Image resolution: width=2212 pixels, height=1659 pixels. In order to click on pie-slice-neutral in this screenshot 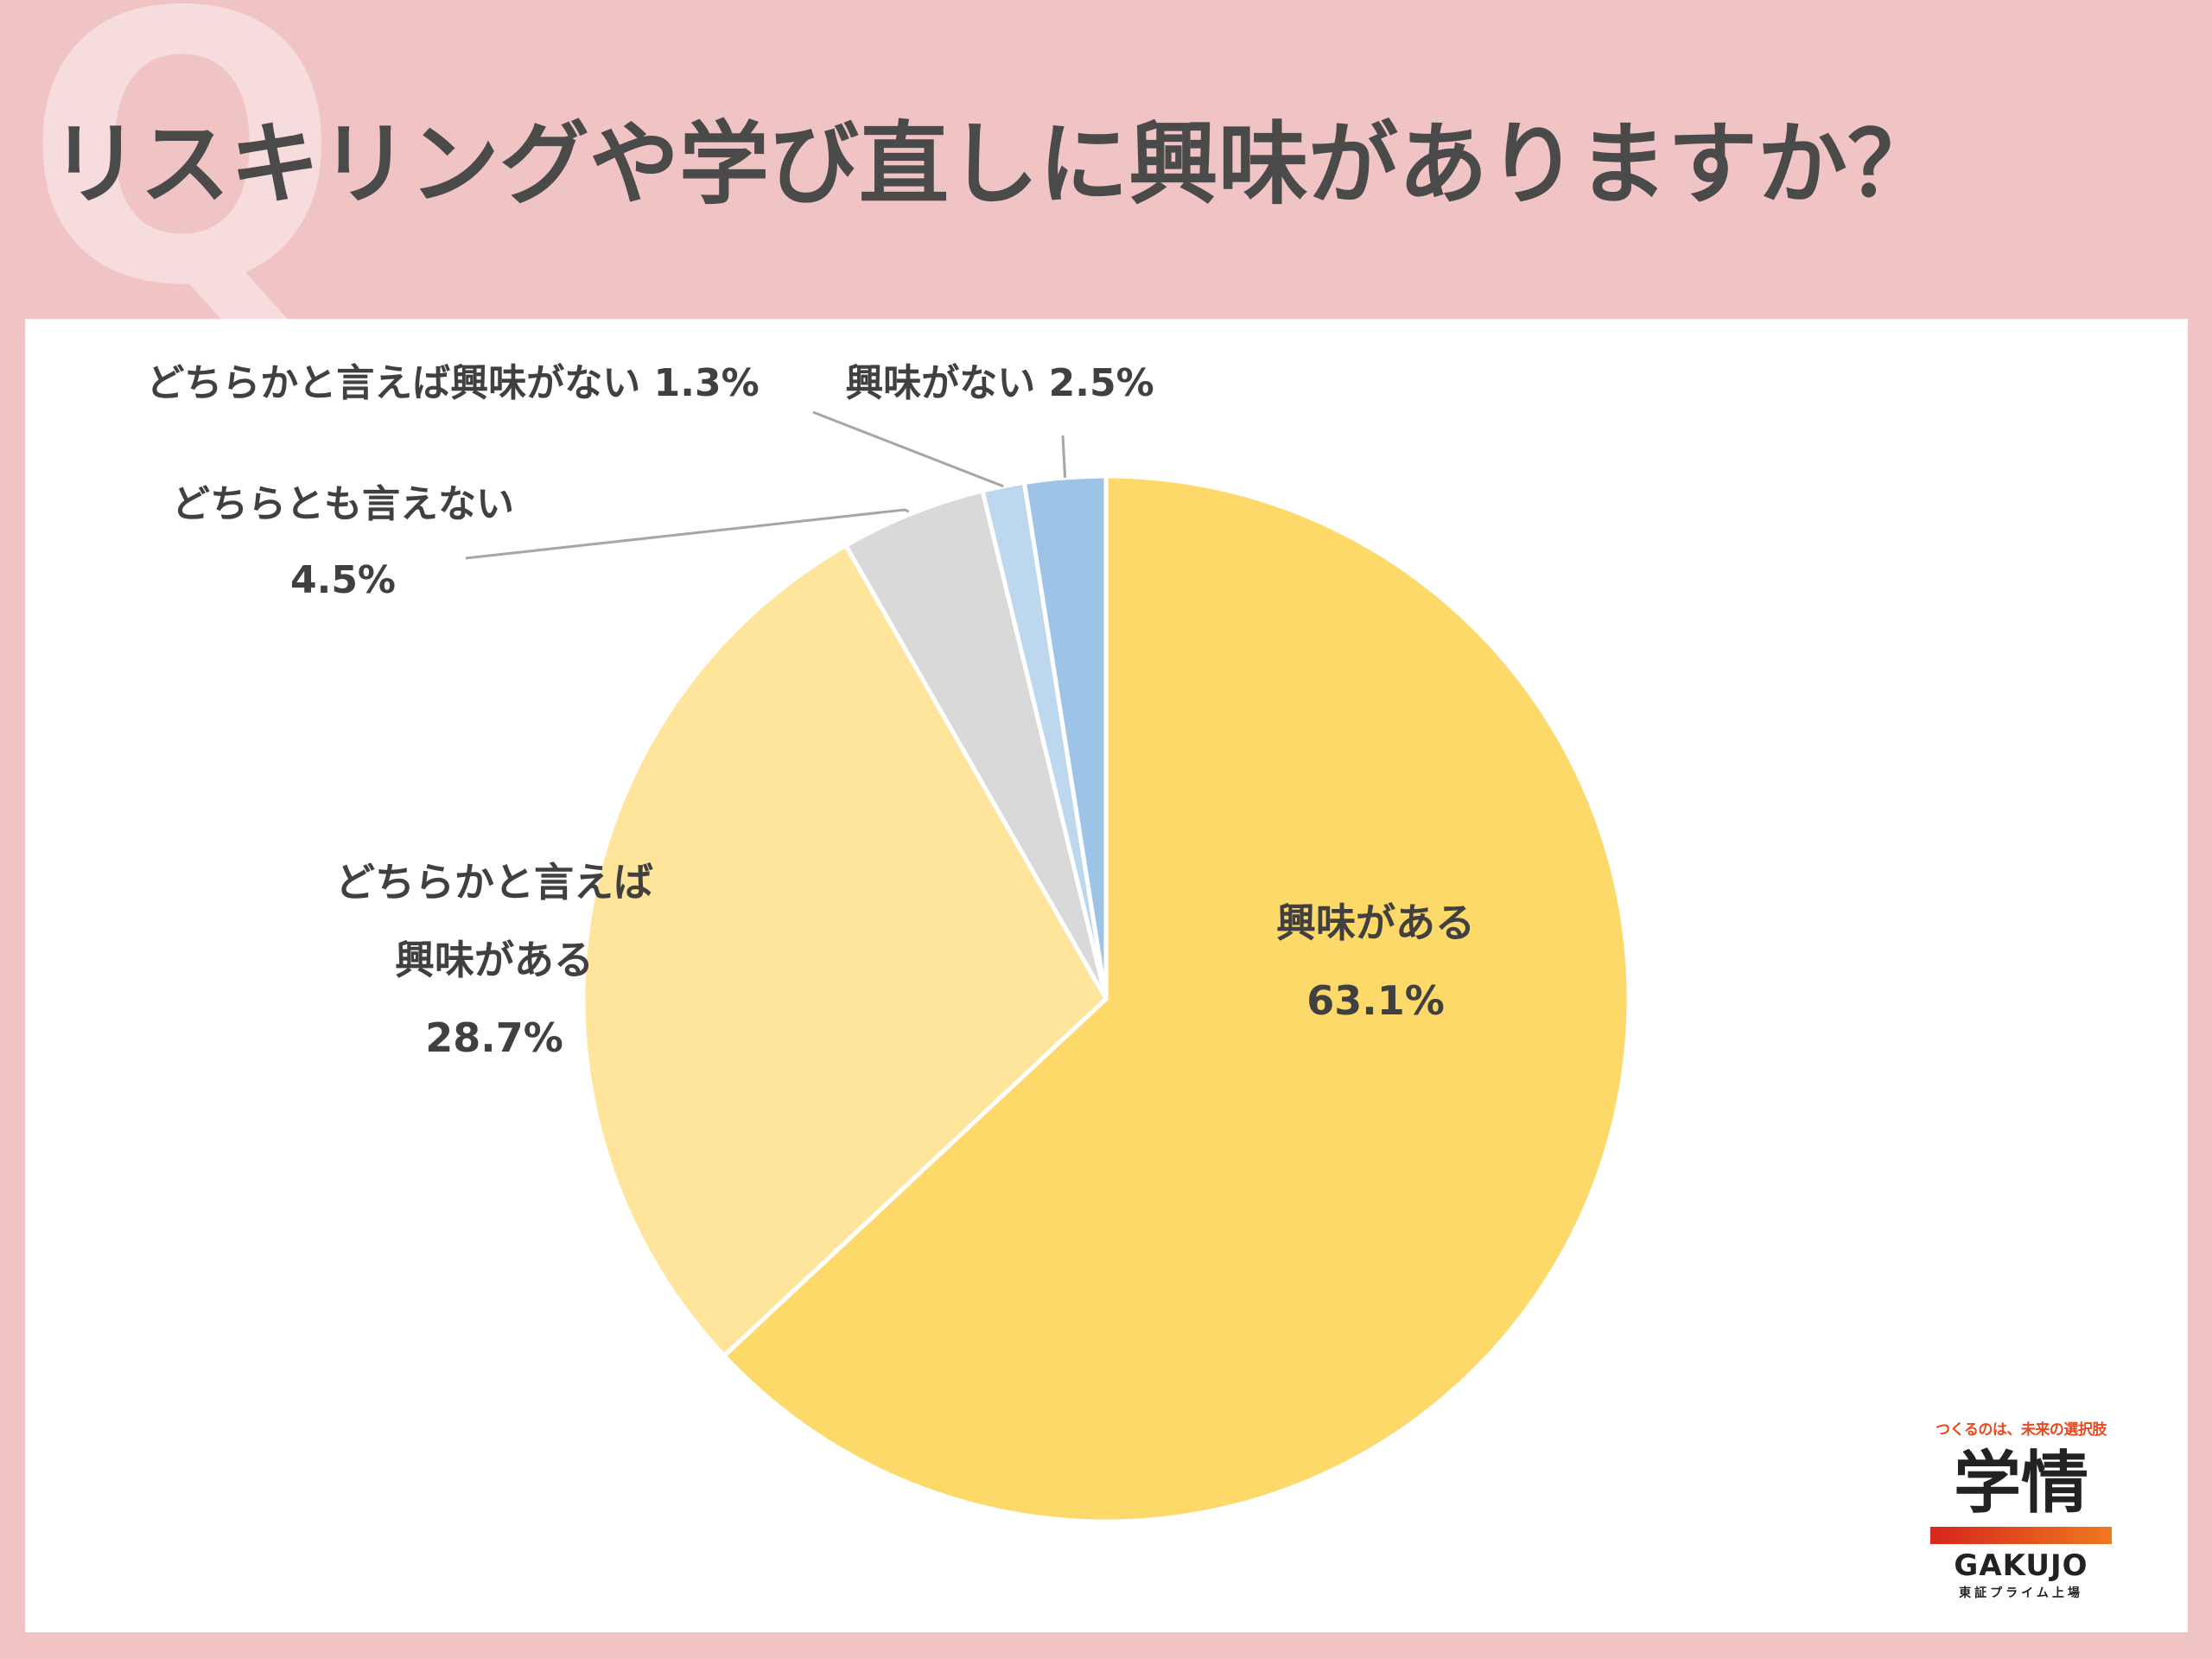, I will do `click(975, 744)`.